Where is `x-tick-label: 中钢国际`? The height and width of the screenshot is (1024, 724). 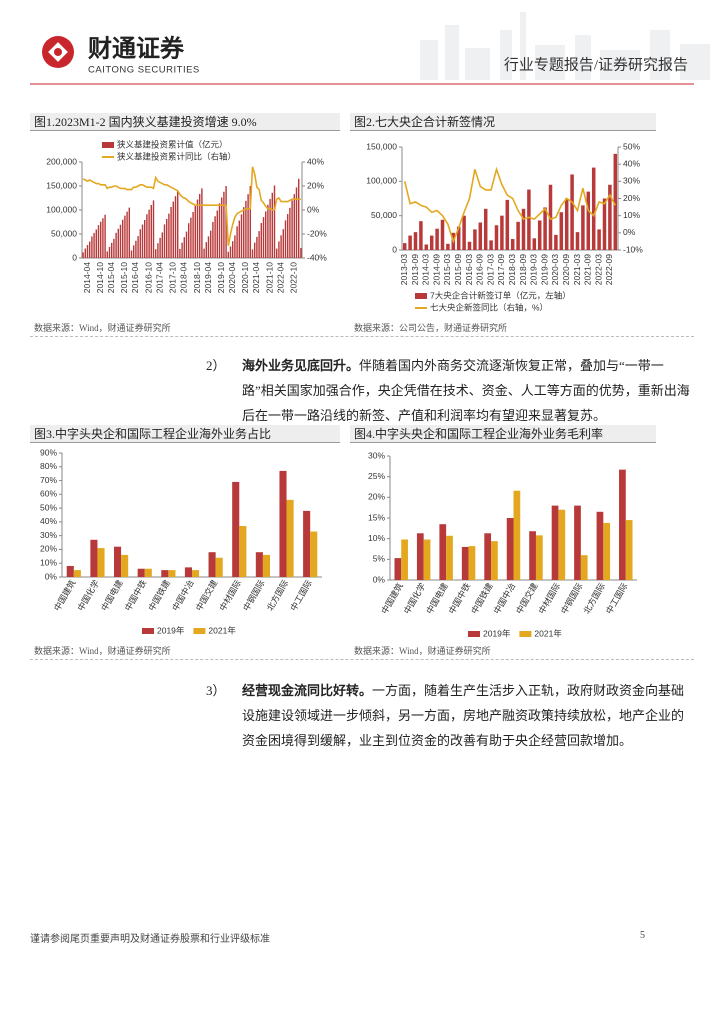 x-tick-label: 中钢国际 is located at coordinates (254, 595).